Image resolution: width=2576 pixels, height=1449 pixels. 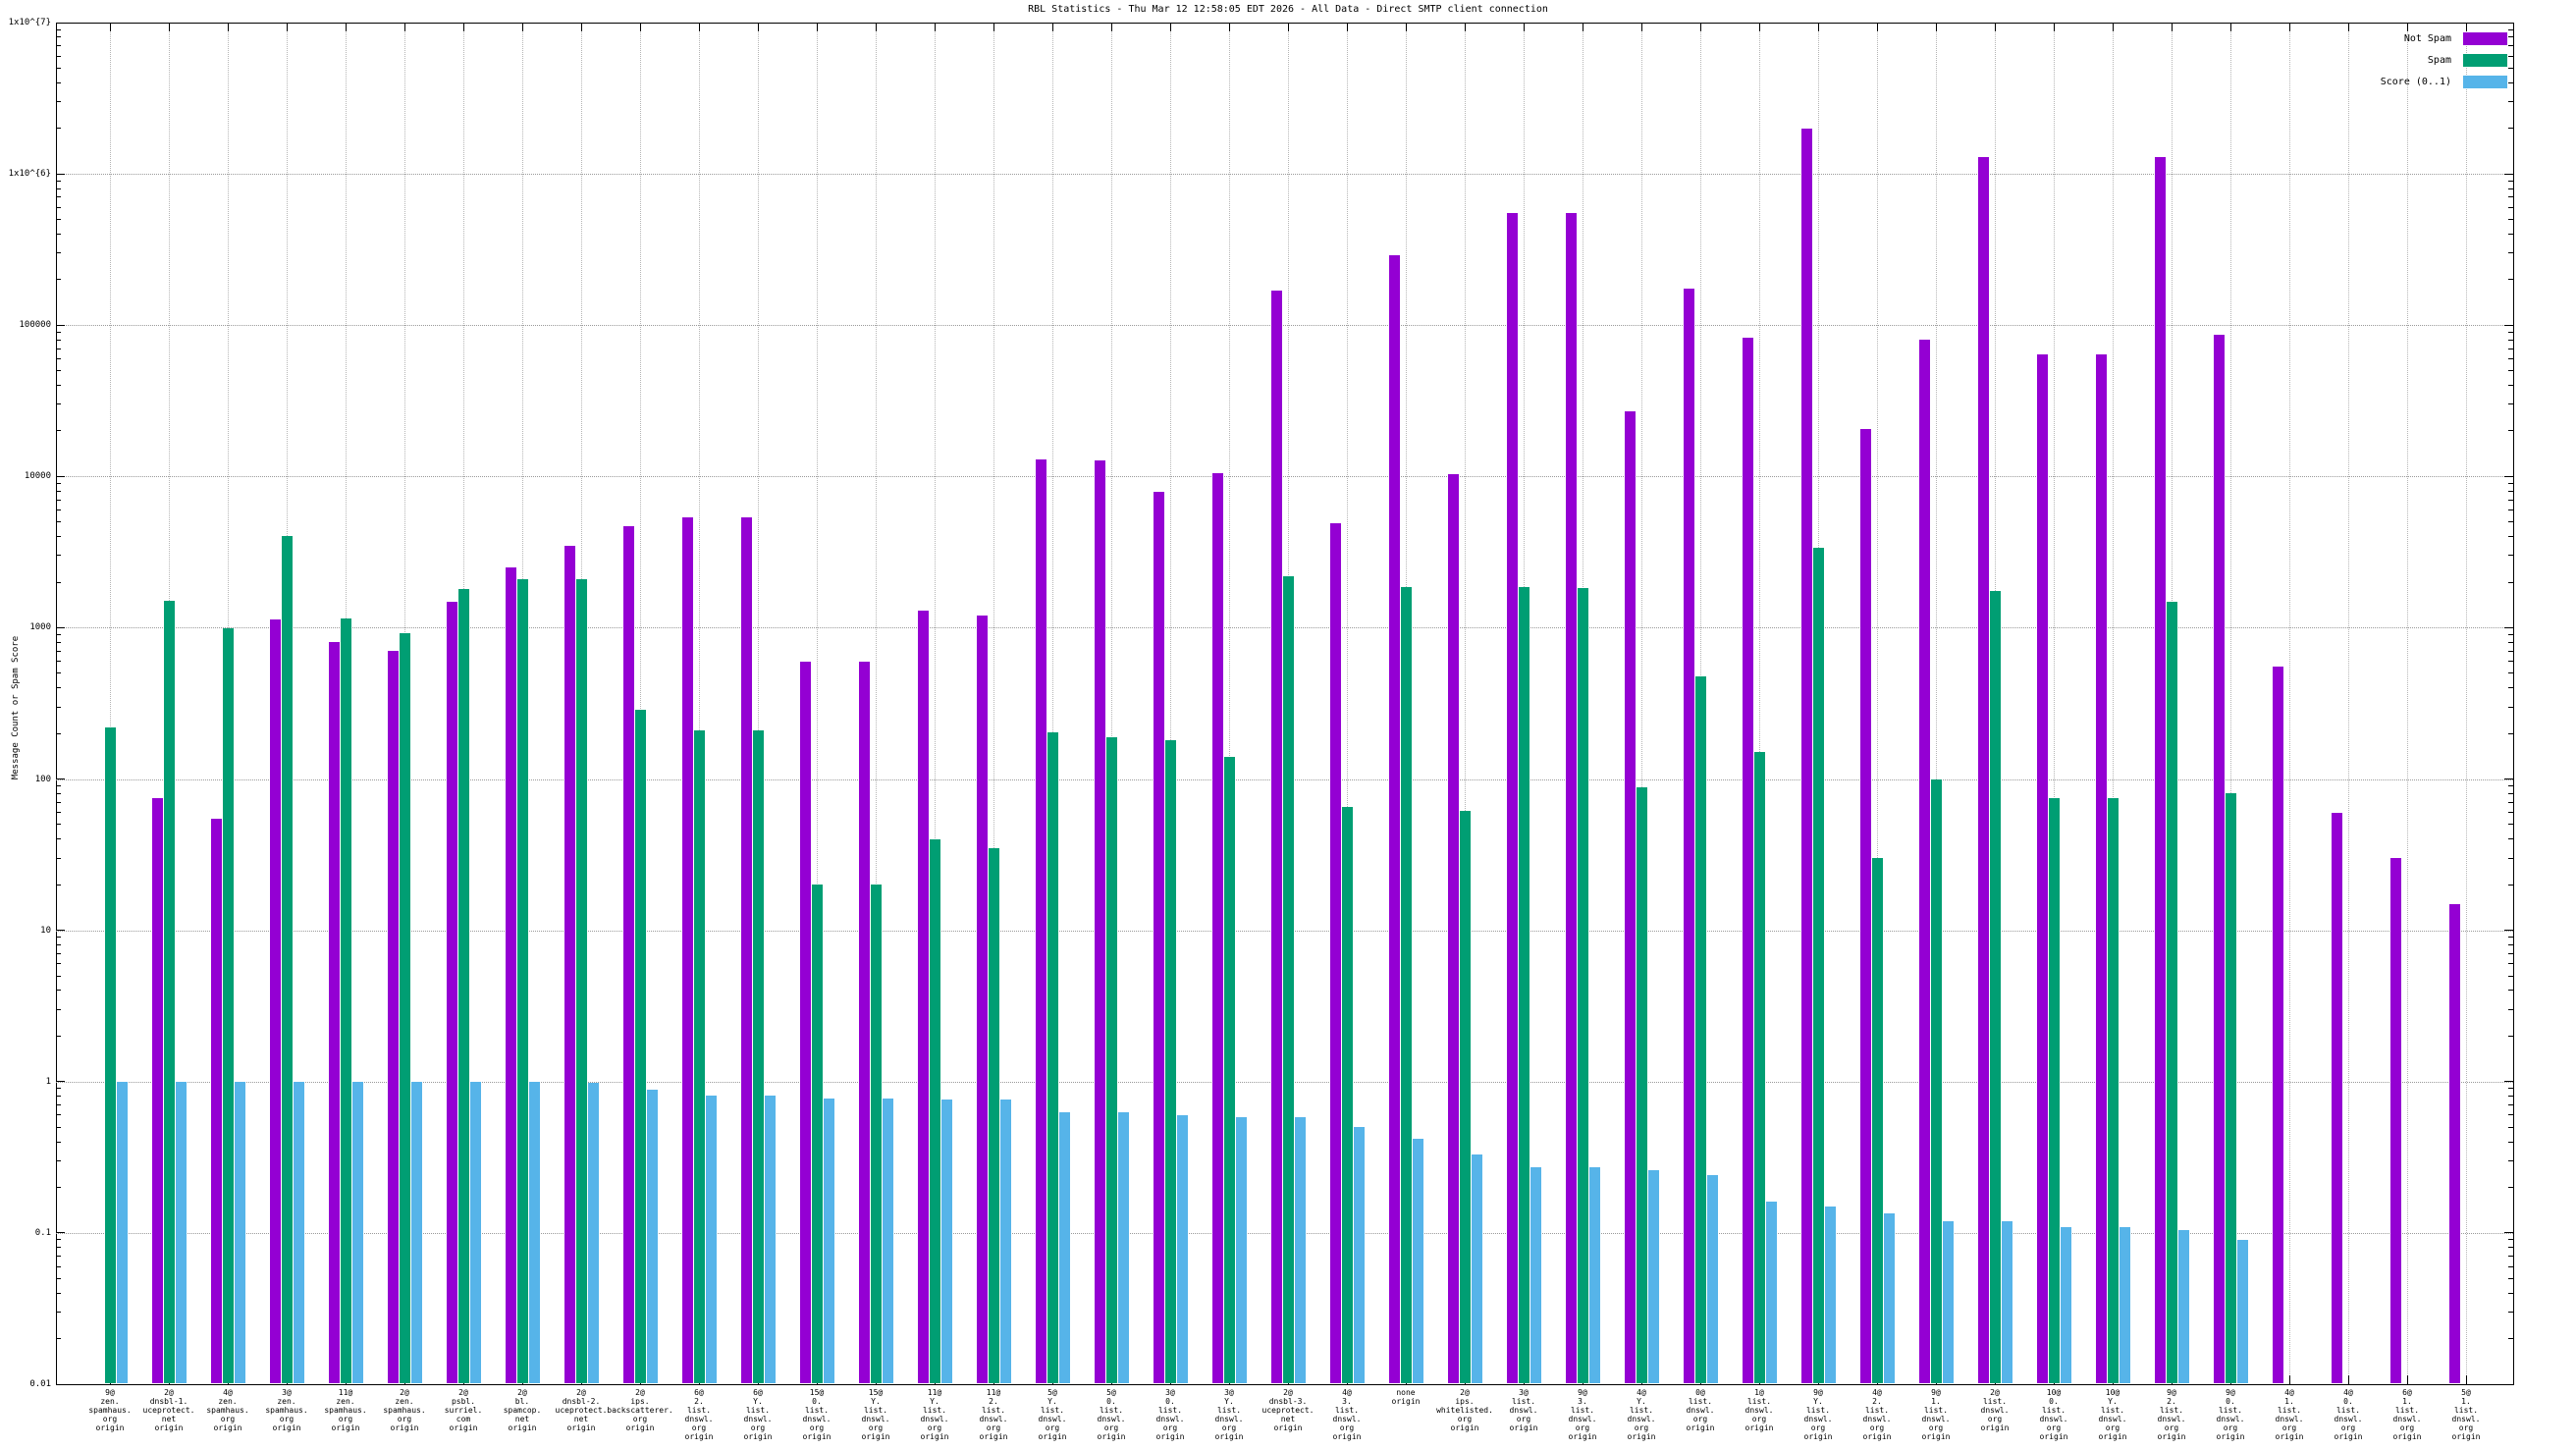 I want to click on x-tick-label: 2@ dnsbl-2. uceprotect. net origin, so click(x=581, y=1410).